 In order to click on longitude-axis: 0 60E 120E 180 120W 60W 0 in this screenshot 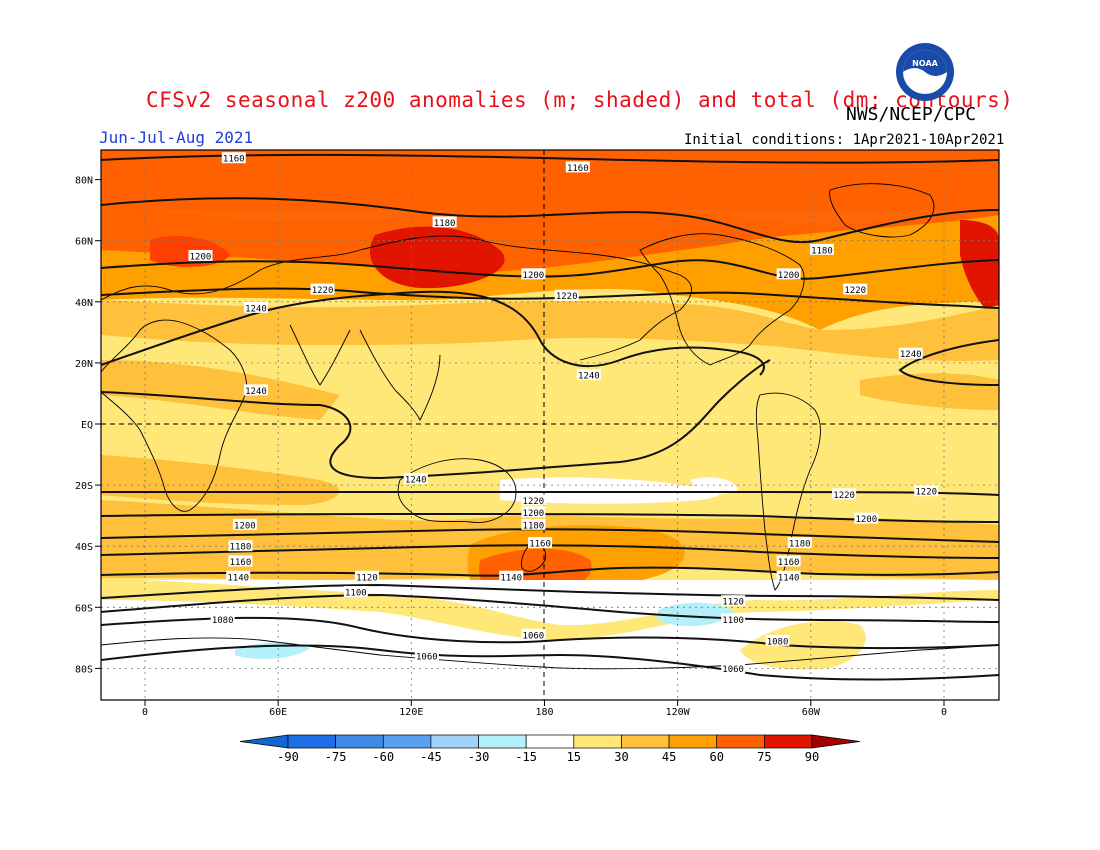, I will do `click(544, 709)`.